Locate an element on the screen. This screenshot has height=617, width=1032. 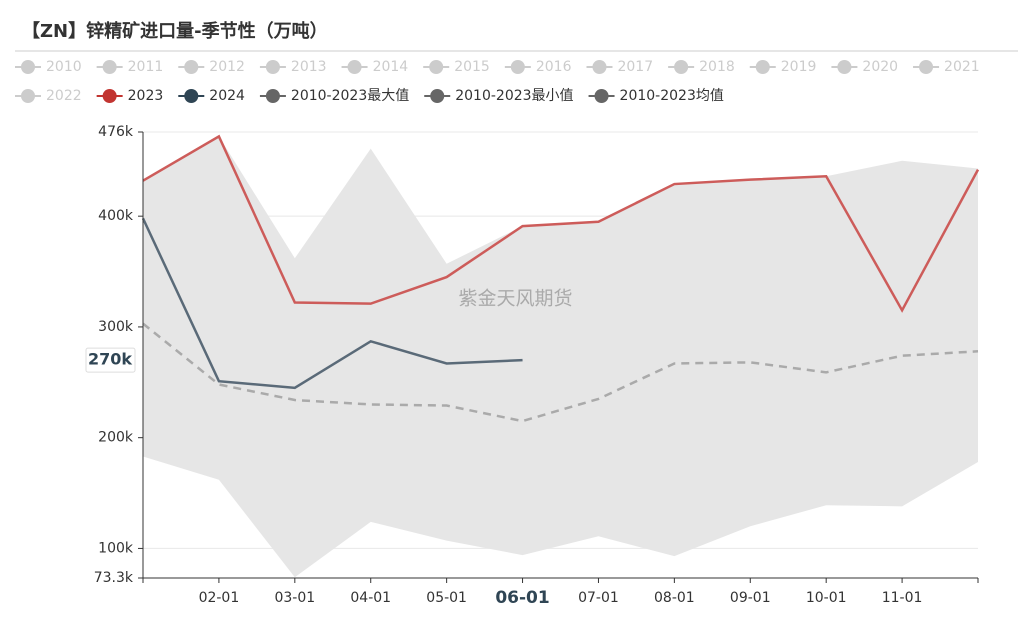
legend-item: 2012 is located at coordinates (211, 67).